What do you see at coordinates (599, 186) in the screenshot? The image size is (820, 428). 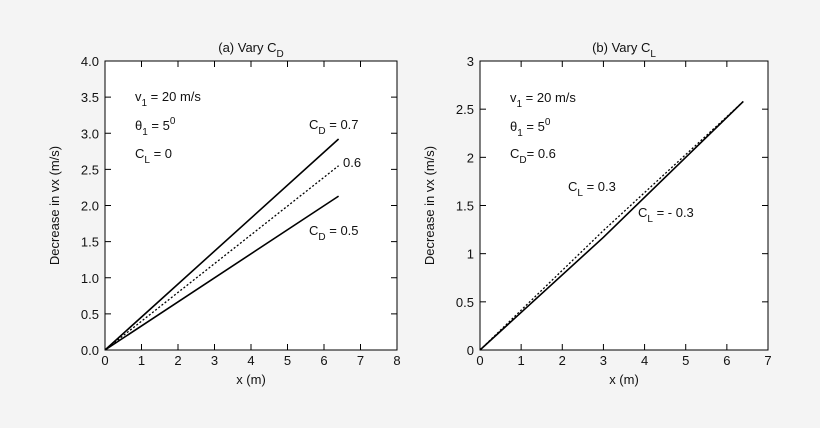 I see `text-part: = 0.3` at bounding box center [599, 186].